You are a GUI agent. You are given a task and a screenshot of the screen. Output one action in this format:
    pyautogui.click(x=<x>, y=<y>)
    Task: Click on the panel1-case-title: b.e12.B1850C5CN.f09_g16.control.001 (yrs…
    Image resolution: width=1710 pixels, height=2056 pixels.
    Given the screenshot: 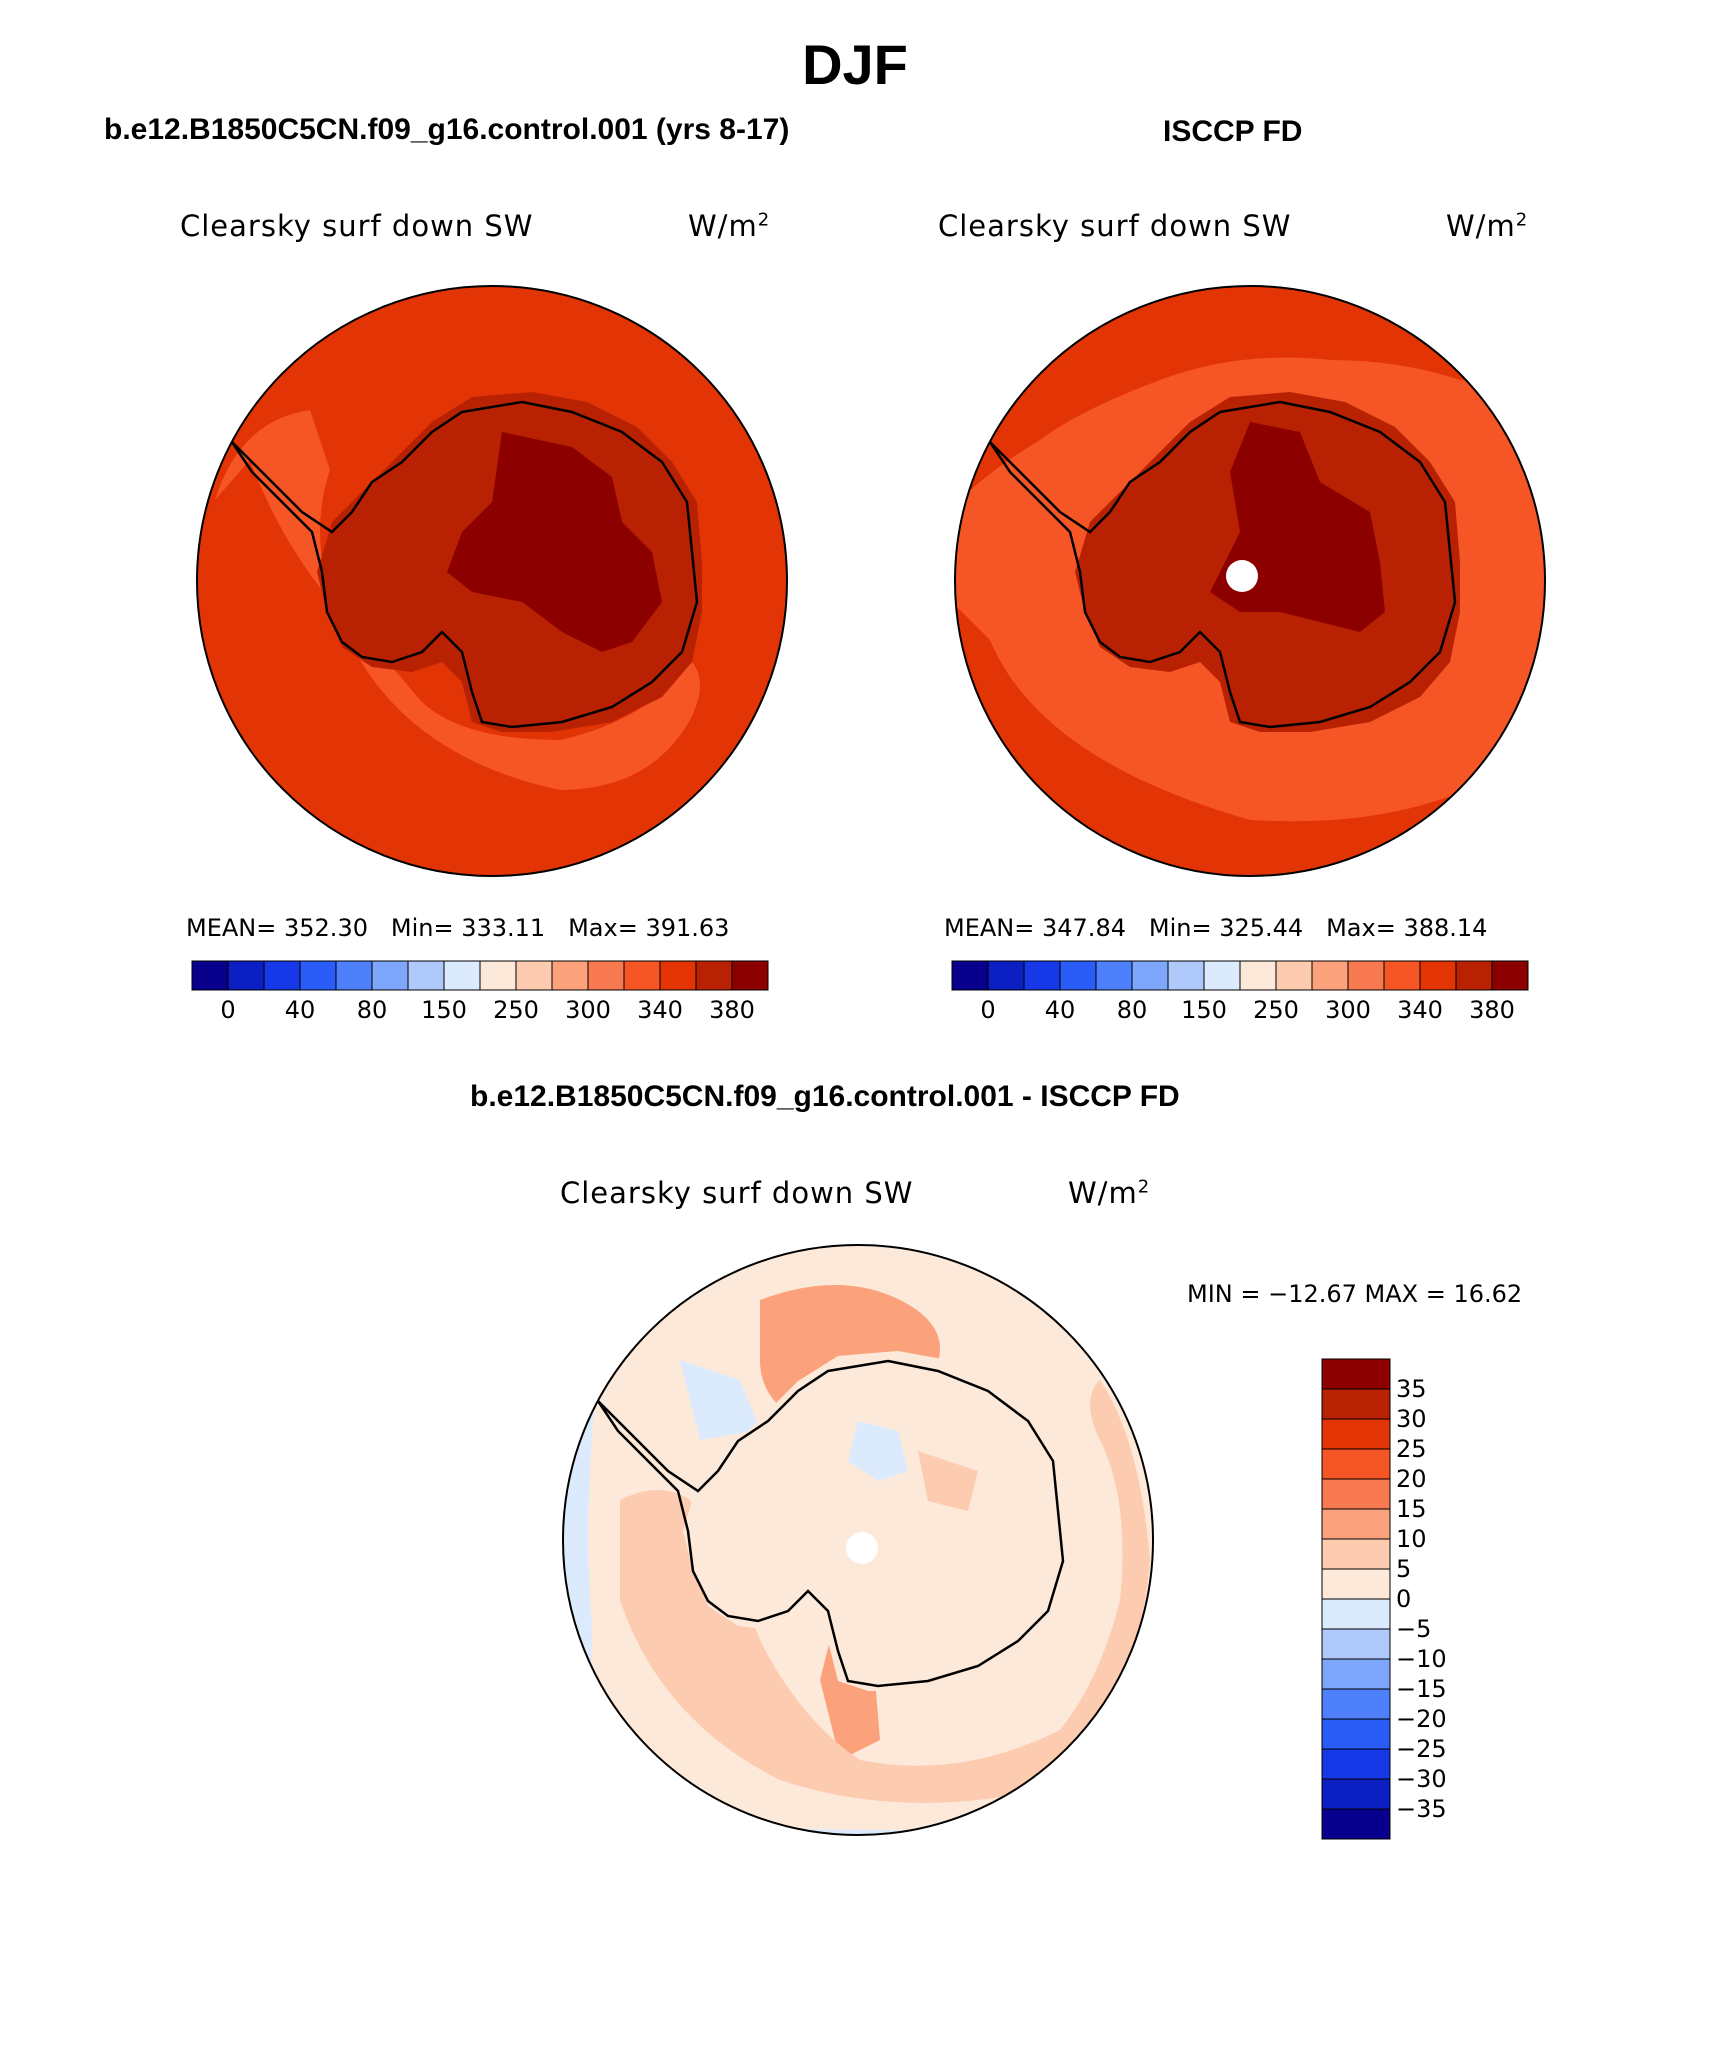 What is the action you would take?
    pyautogui.click(x=447, y=129)
    